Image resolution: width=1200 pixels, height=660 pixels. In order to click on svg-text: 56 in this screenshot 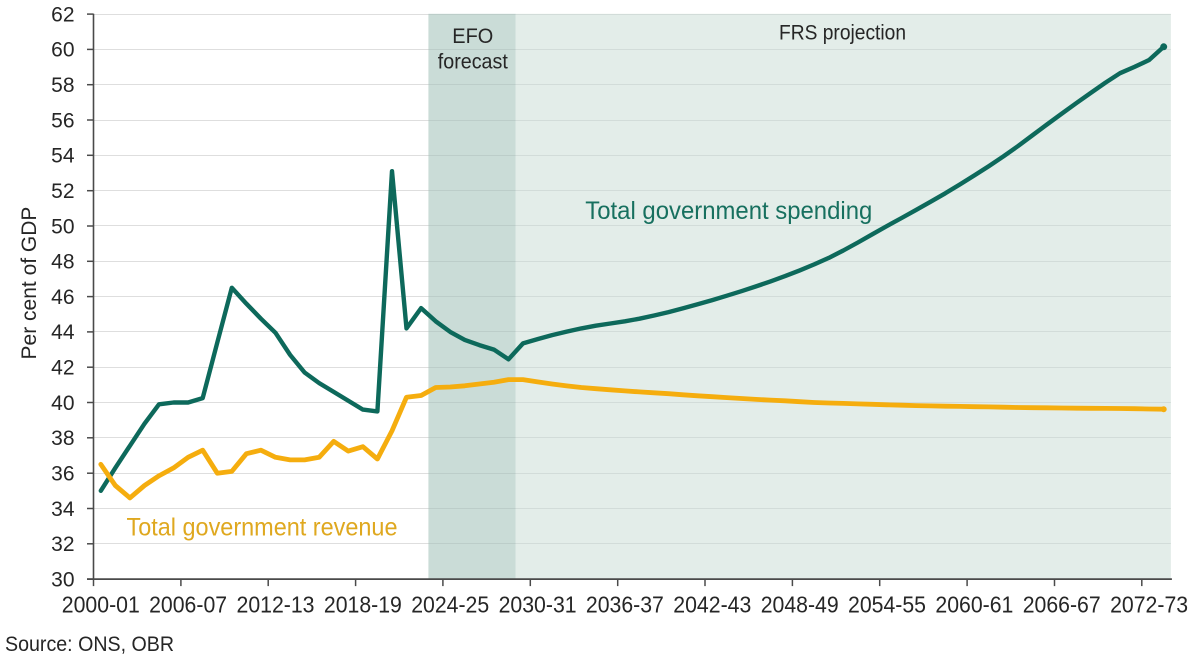, I will do `click(62, 120)`.